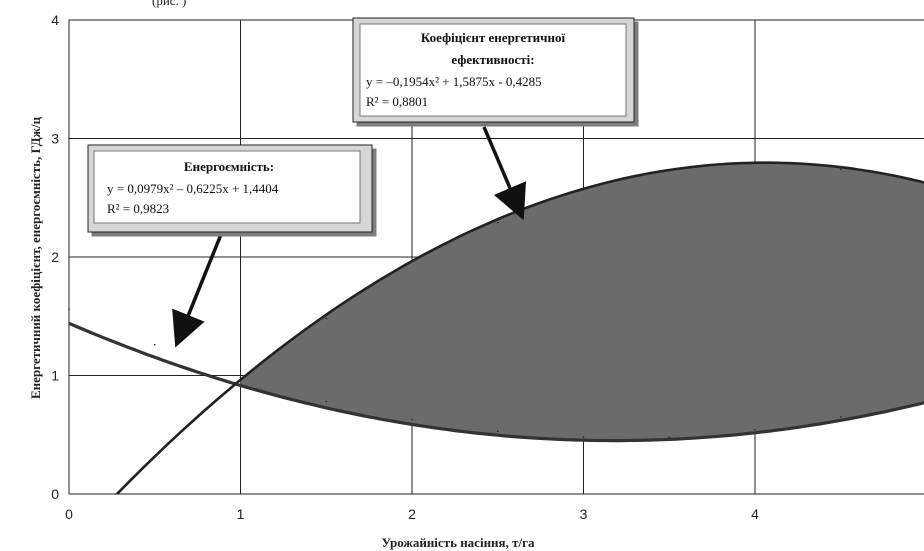 The image size is (924, 551). I want to click on x-tick-label: 1, so click(241, 514).